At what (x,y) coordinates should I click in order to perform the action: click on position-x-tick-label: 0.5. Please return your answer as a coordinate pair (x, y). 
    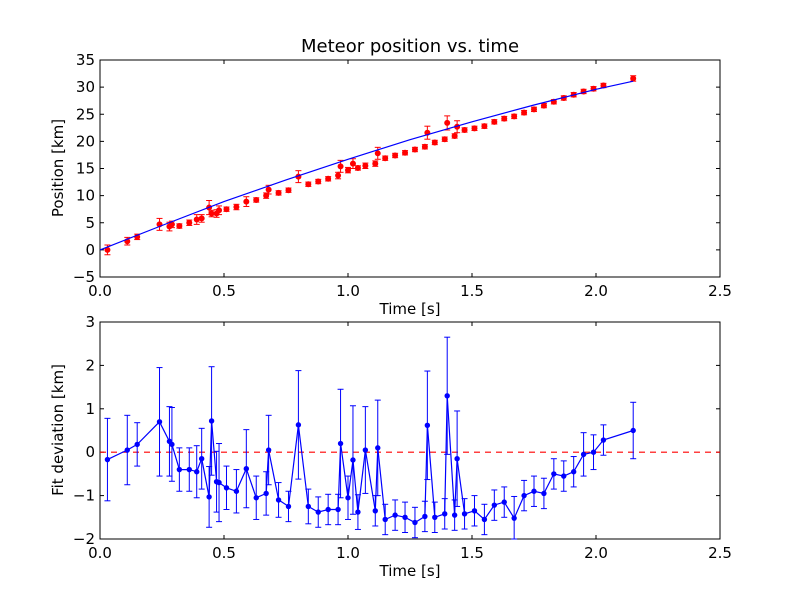
    Looking at the image, I should click on (224, 291).